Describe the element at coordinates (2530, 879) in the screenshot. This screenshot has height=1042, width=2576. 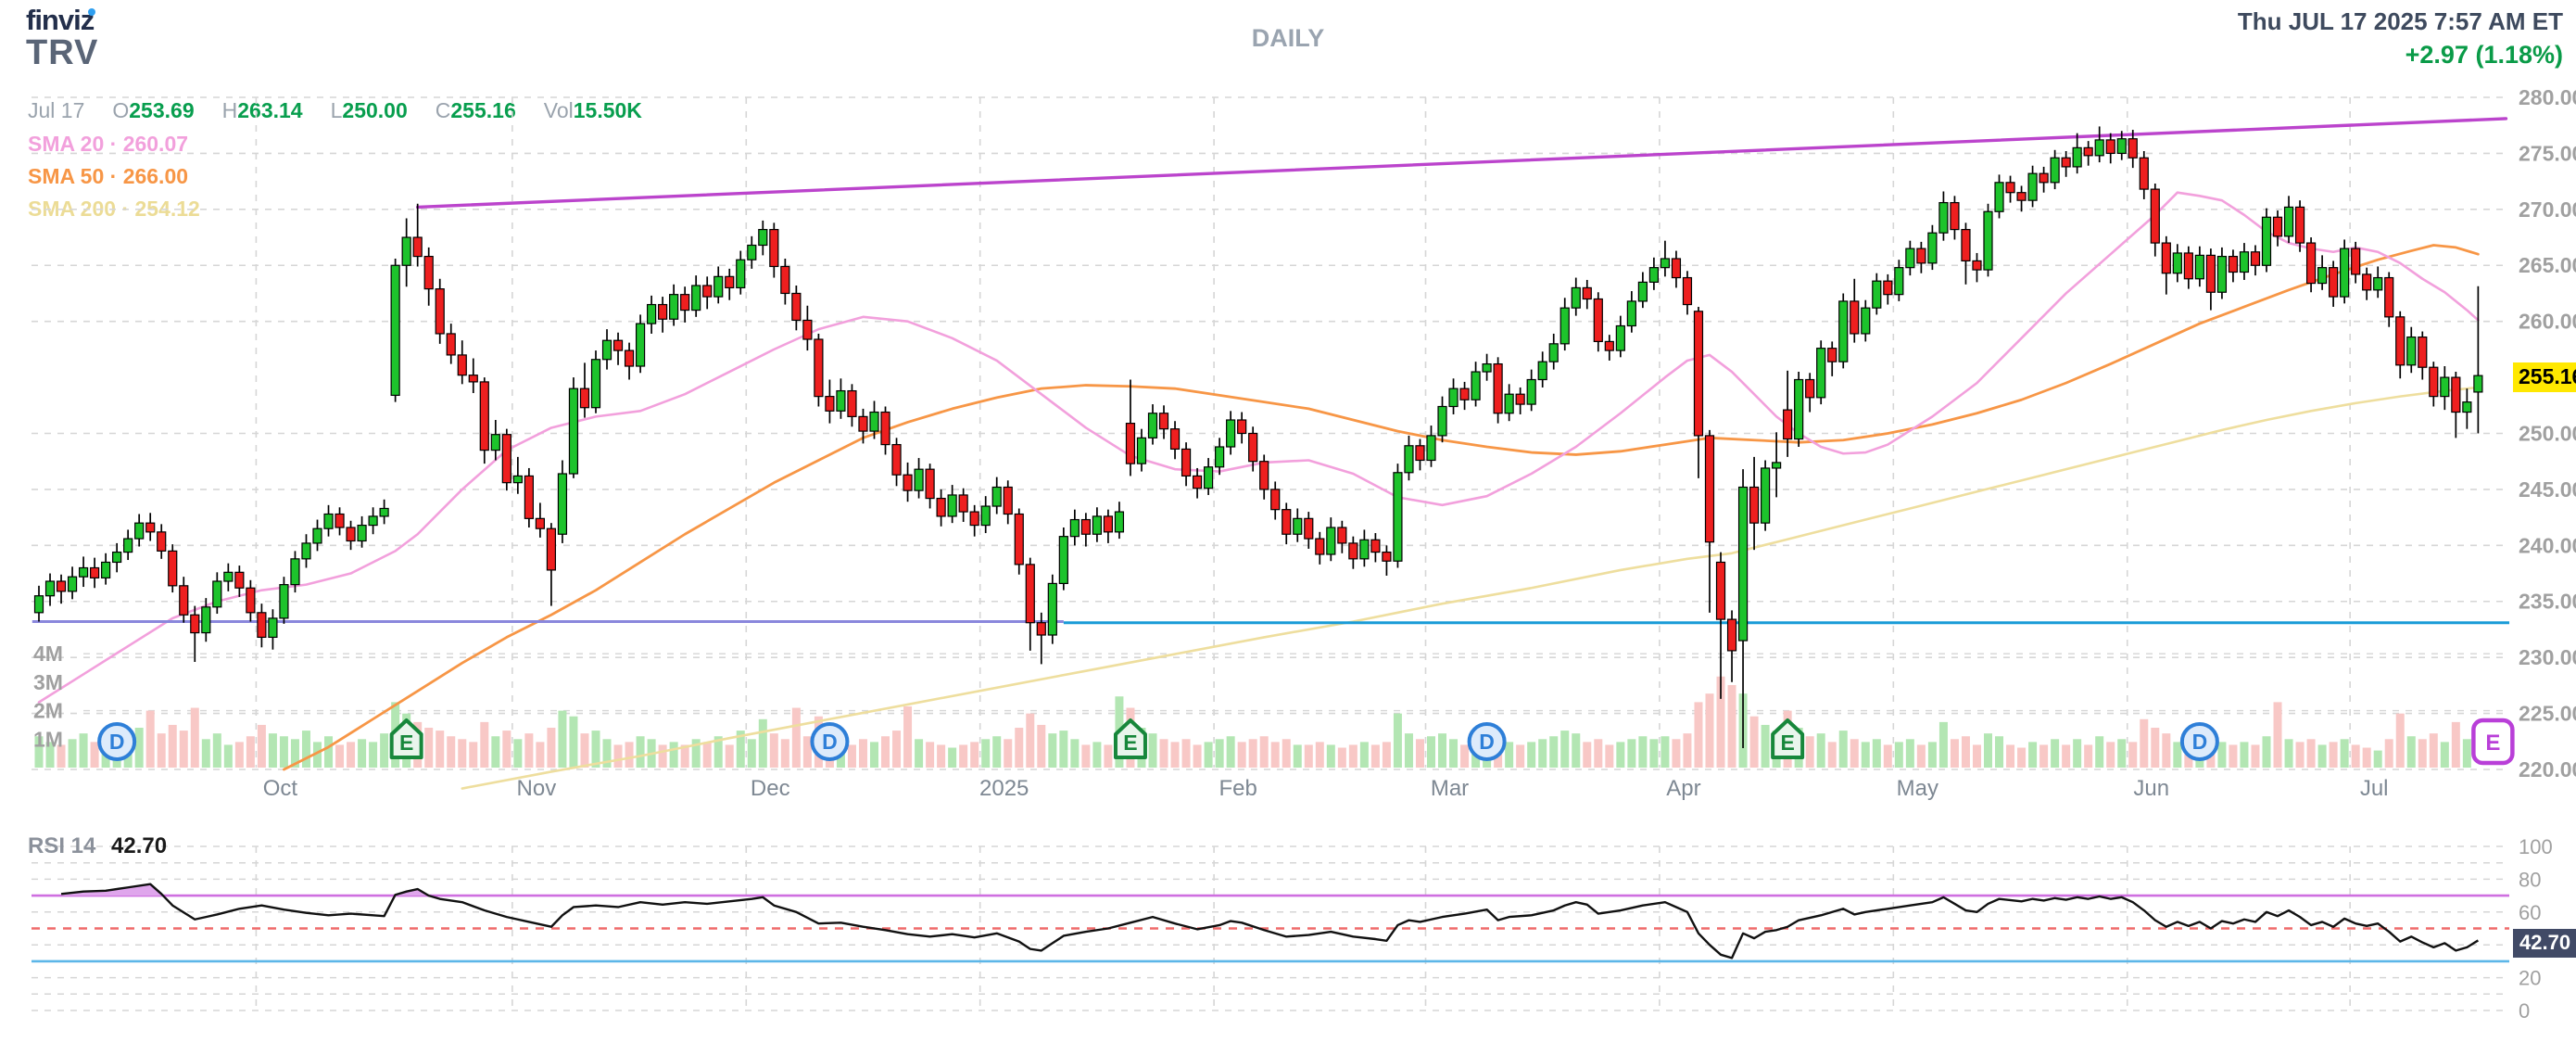
I see `rsi-tick: 80` at that location.